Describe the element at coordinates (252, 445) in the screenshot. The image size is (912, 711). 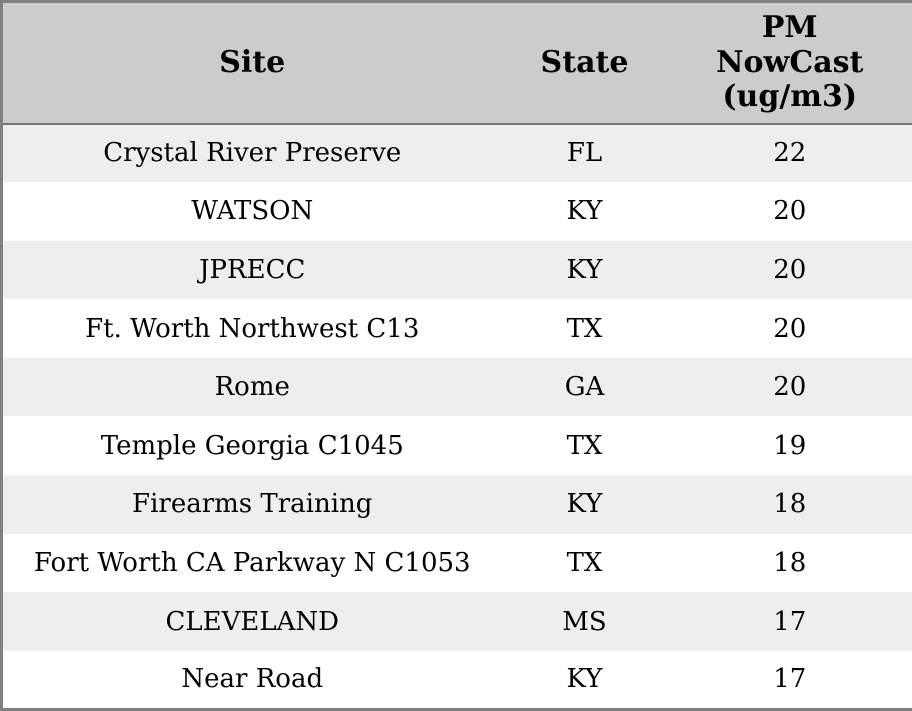
I see `site-cell: Temple Georgia C1045` at that location.